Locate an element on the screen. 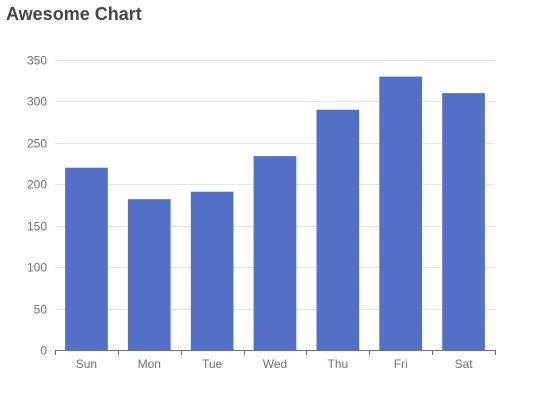 Image resolution: width=550 pixels, height=420 pixels. bar-mon is located at coordinates (149, 274).